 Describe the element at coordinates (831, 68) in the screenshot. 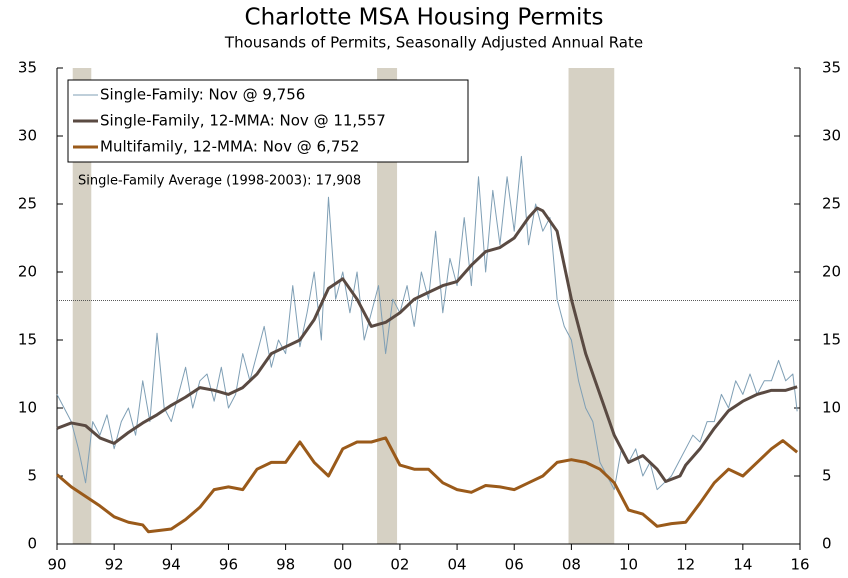

I see `y2-tick-label: 35` at that location.